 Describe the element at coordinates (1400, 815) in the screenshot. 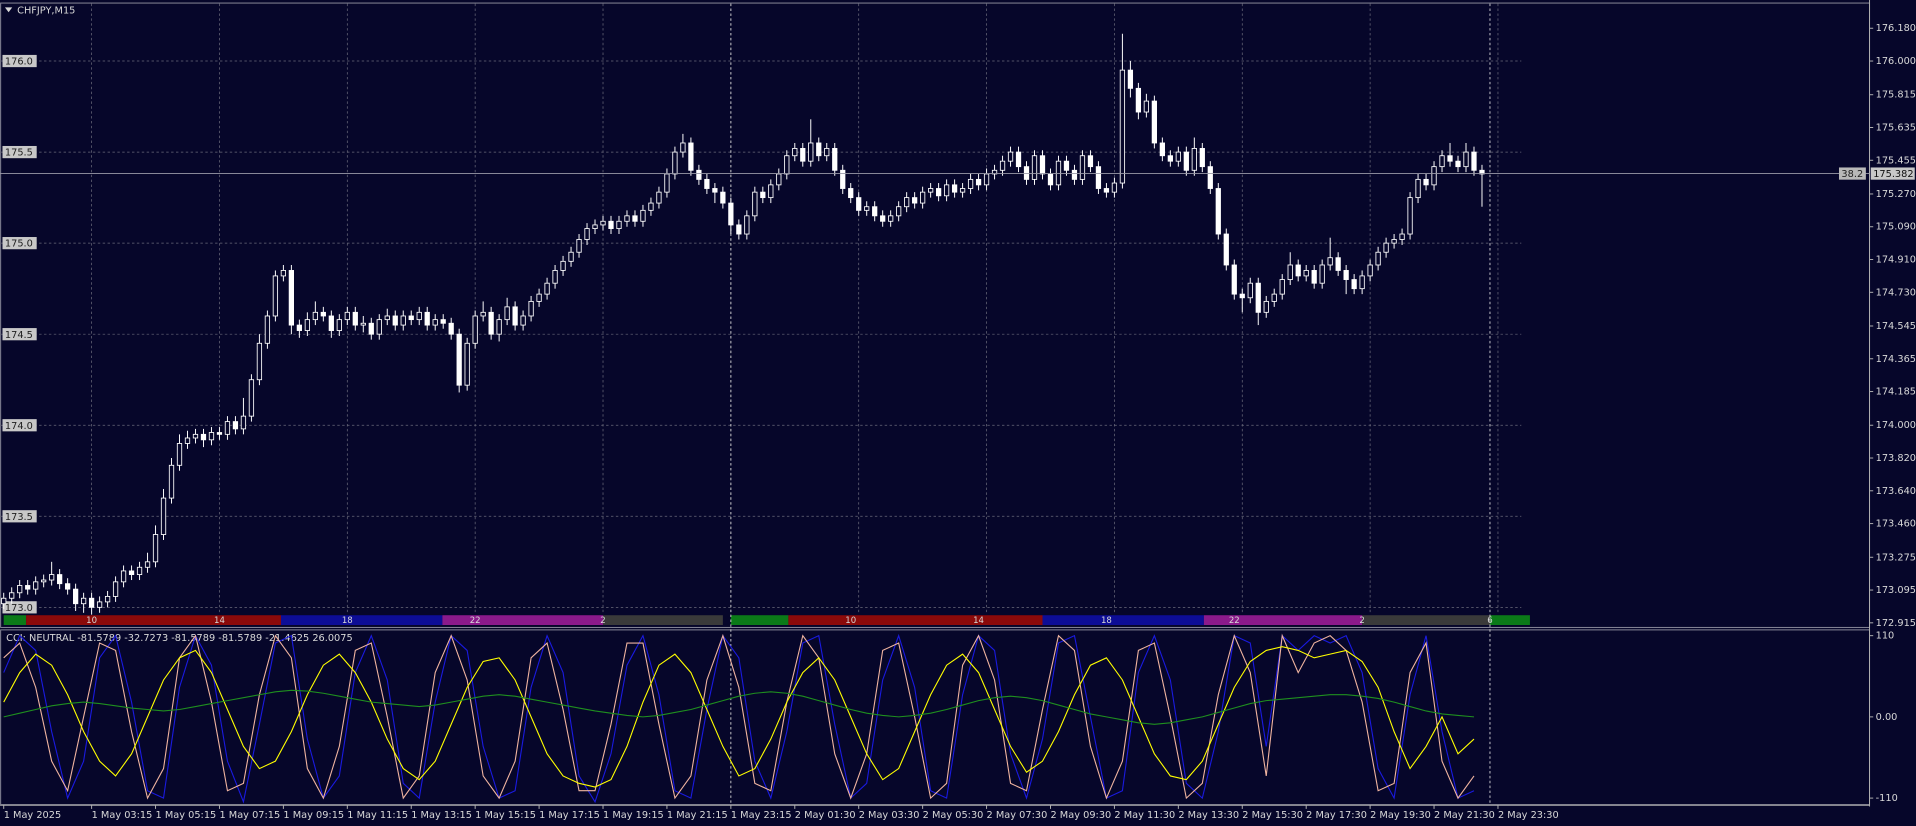

I see `x-tick-label: 2 May 19:30` at that location.